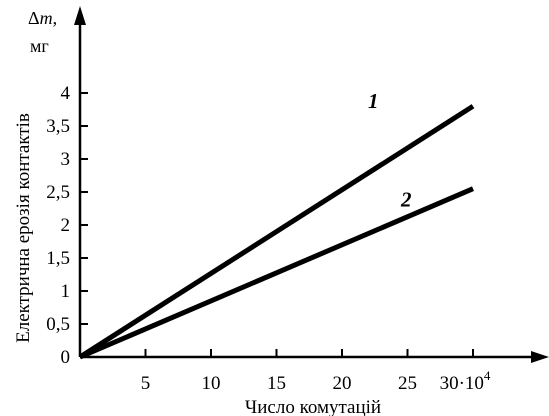 The height and width of the screenshot is (416, 549). What do you see at coordinates (58, 324) in the screenshot?
I see `y-tick-label: 0,5` at bounding box center [58, 324].